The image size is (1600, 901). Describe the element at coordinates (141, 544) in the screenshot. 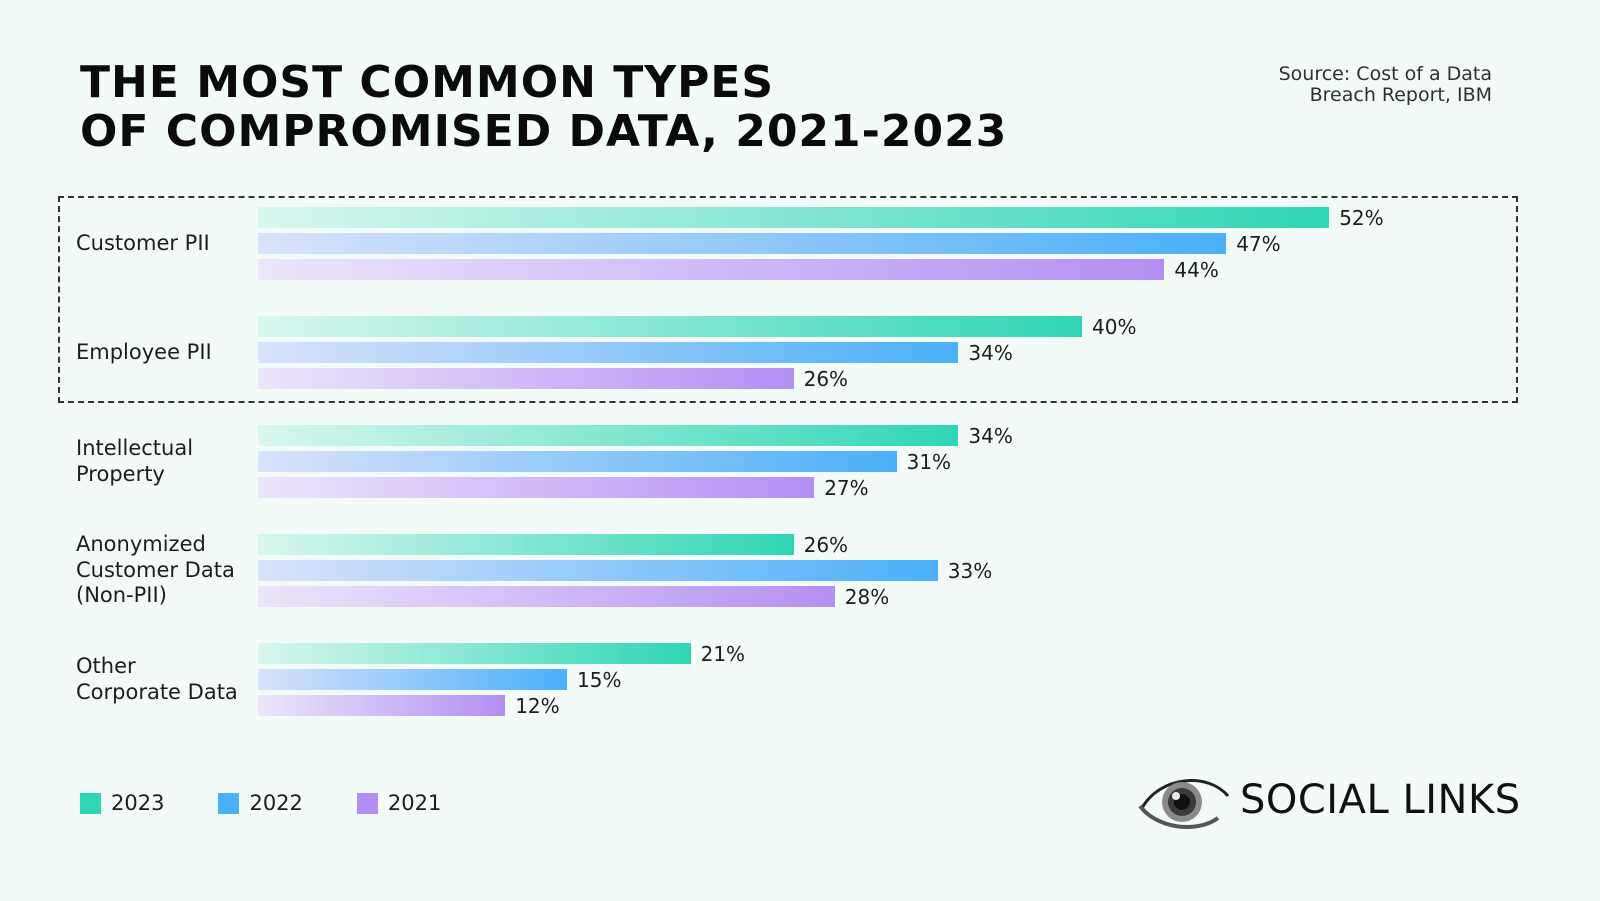

I see `category-label-line: Anonymized` at that location.